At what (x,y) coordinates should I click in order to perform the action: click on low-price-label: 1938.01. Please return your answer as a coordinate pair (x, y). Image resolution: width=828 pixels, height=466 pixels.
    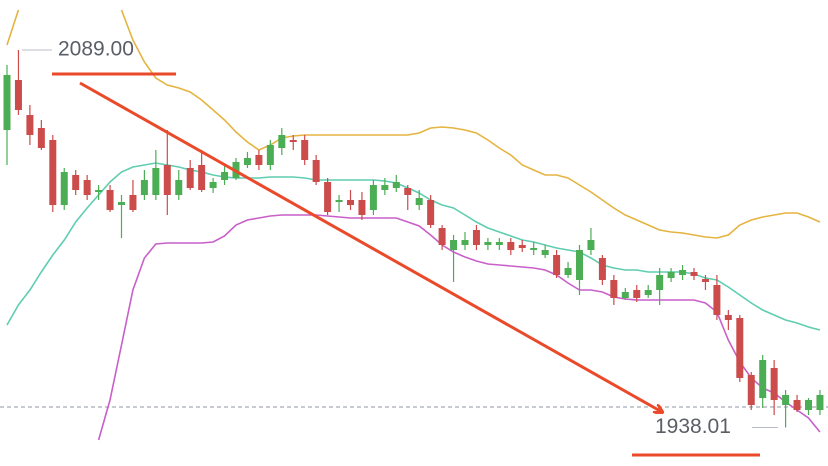
    Looking at the image, I should click on (693, 426).